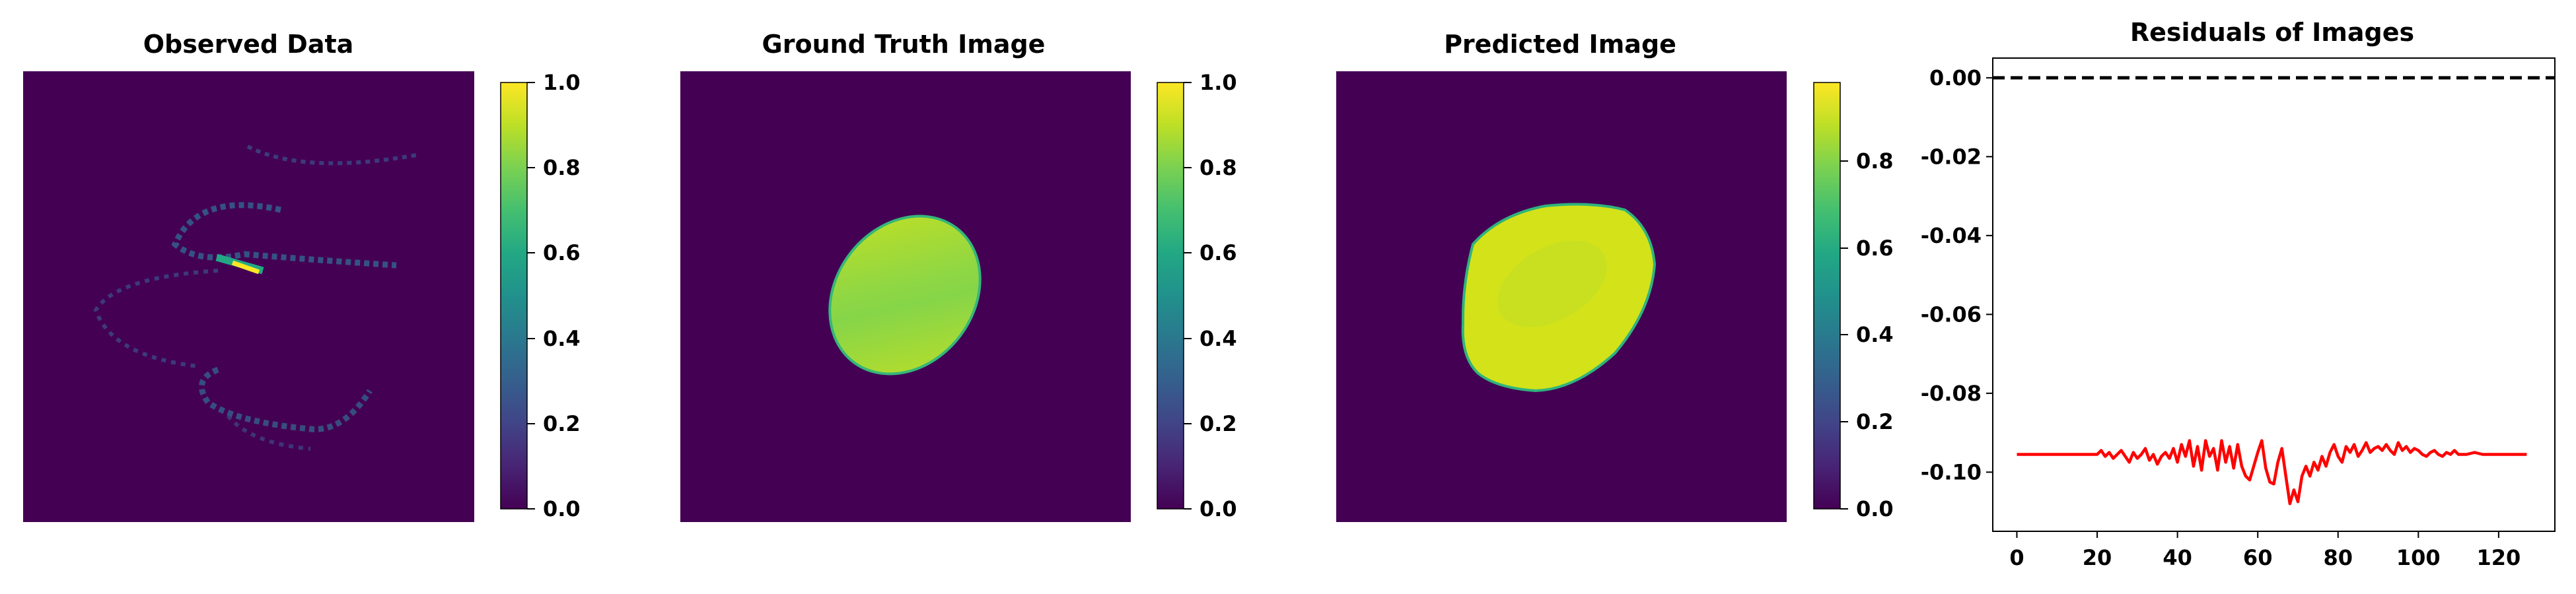 The image size is (2576, 594). I want to click on observed-arc-top, so click(332, 155).